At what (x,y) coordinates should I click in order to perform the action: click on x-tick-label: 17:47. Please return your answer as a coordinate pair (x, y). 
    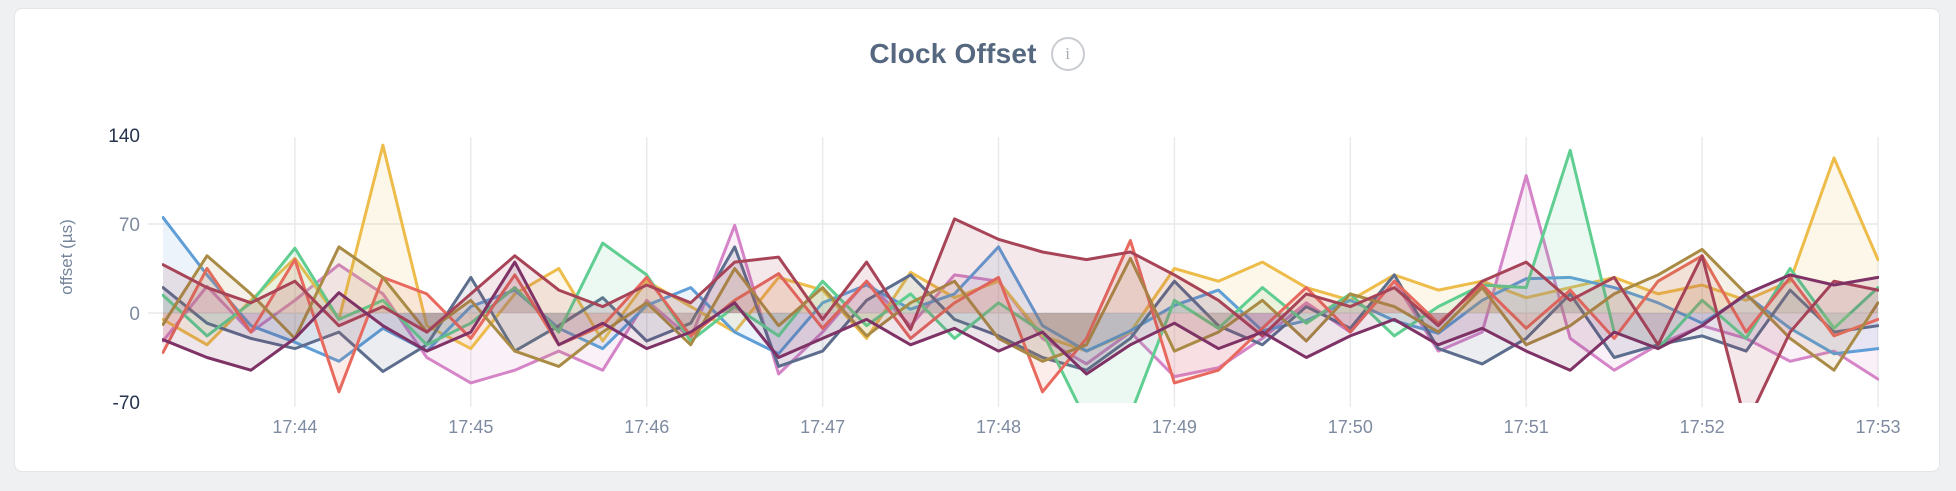
    Looking at the image, I should click on (822, 427).